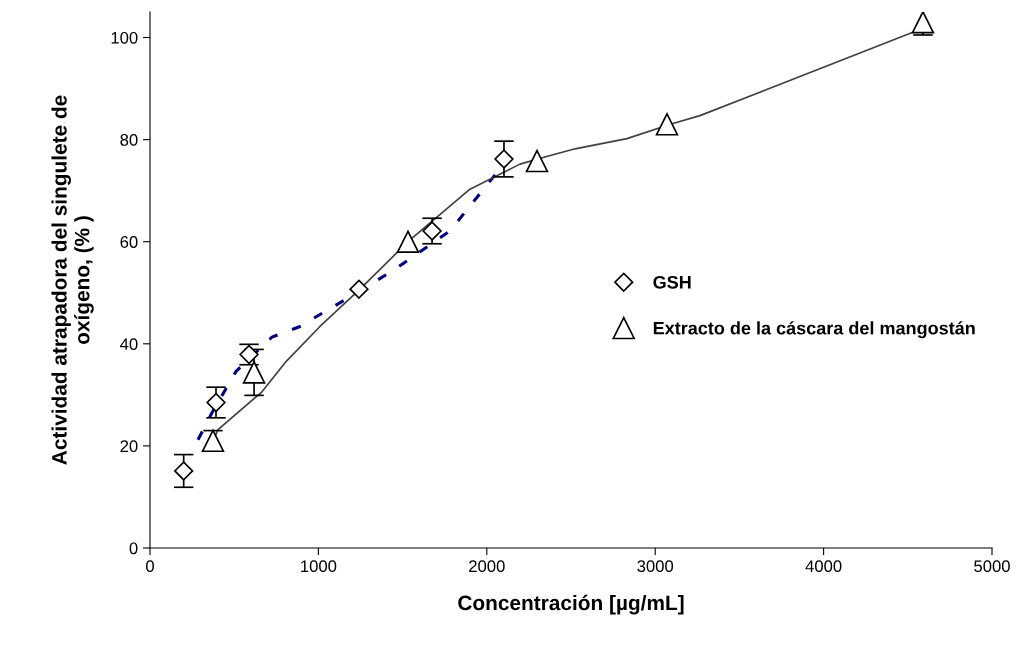 Image resolution: width=1021 pixels, height=646 pixels. What do you see at coordinates (129, 344) in the screenshot?
I see `y-tick-label: 40` at bounding box center [129, 344].